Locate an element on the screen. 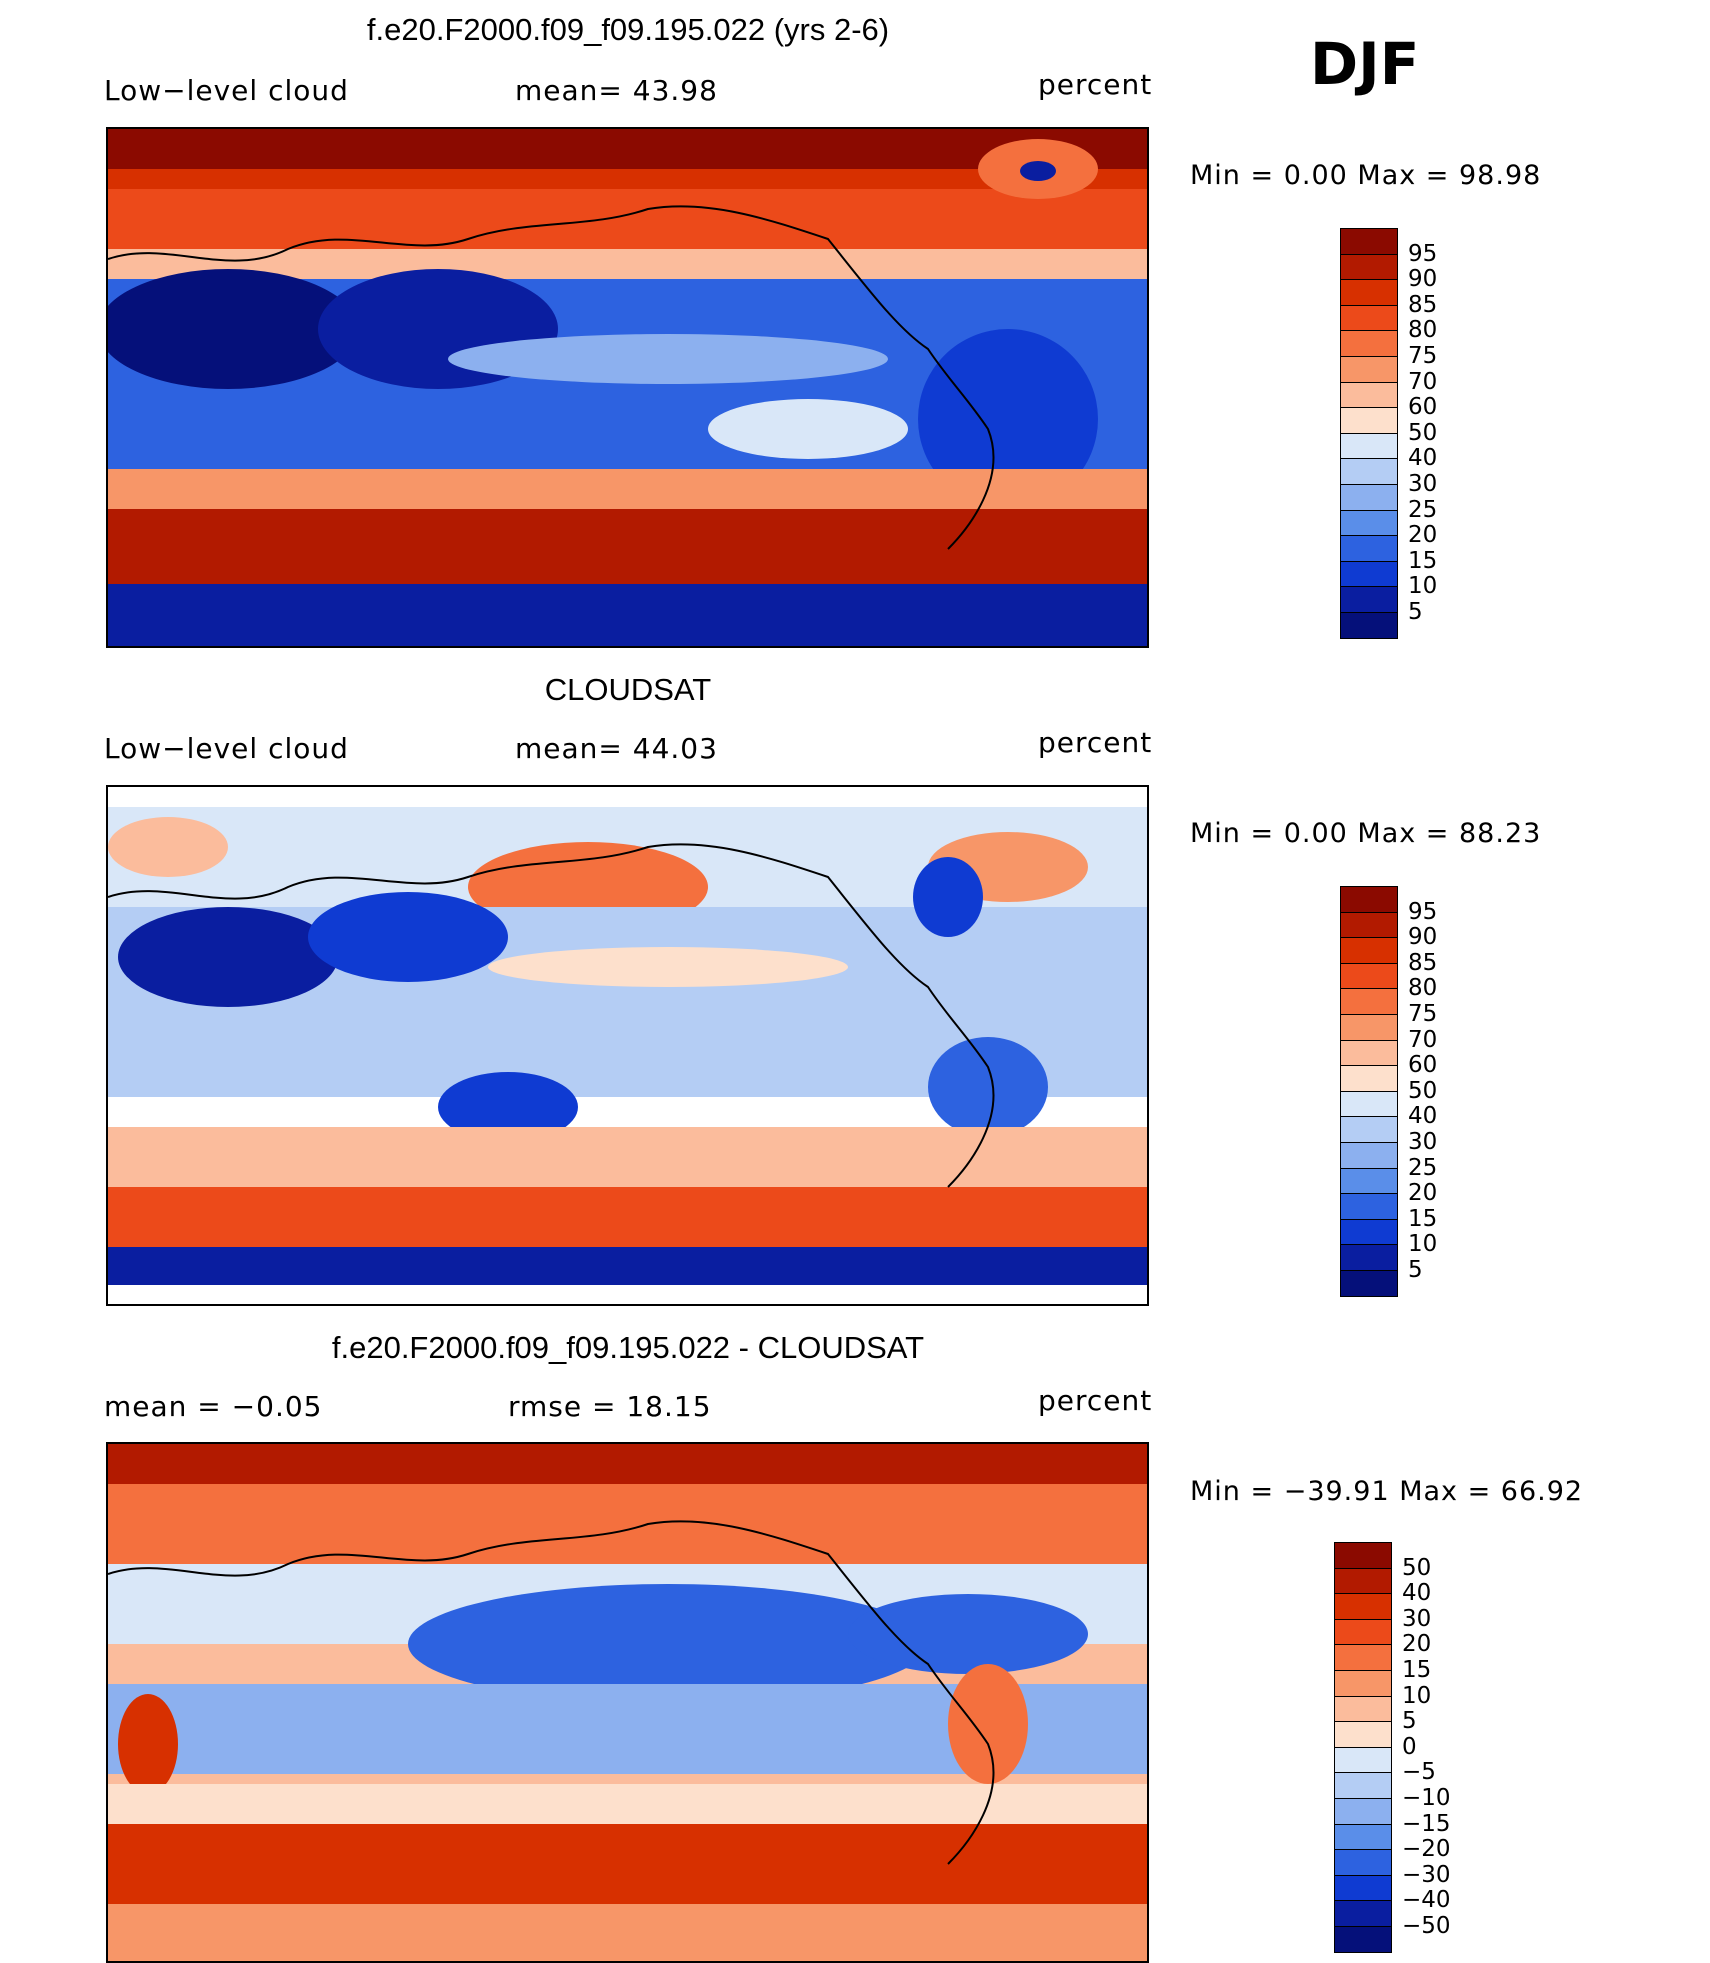 This screenshot has width=1710, height=1963. map3-north-band is located at coordinates (627, 1524).